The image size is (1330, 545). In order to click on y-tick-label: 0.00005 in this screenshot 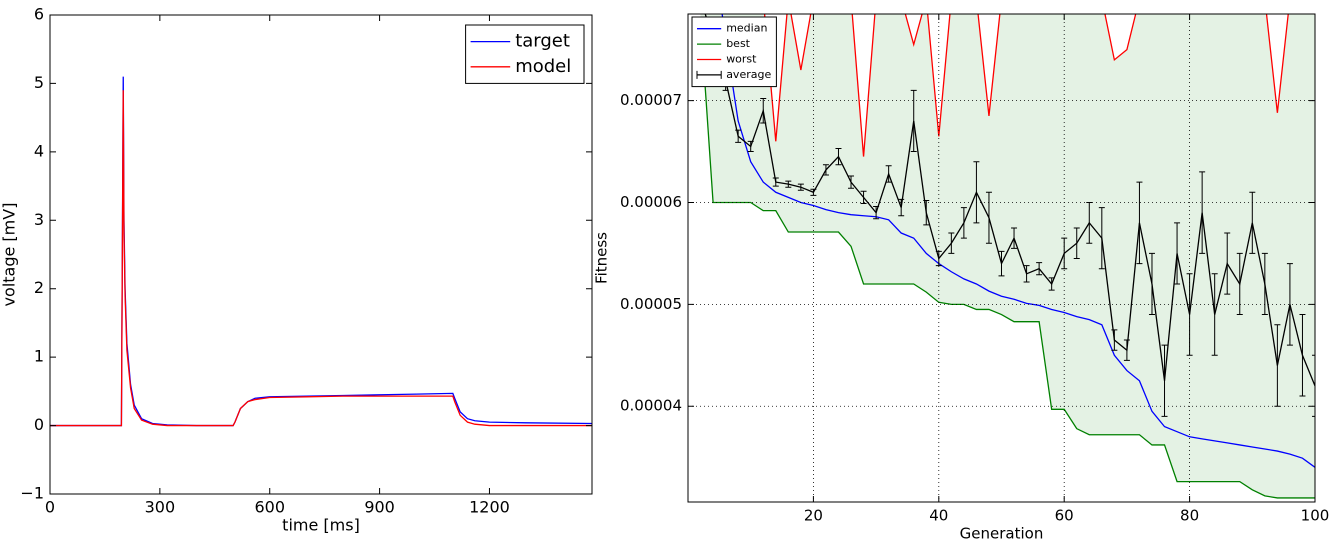, I will do `click(651, 304)`.